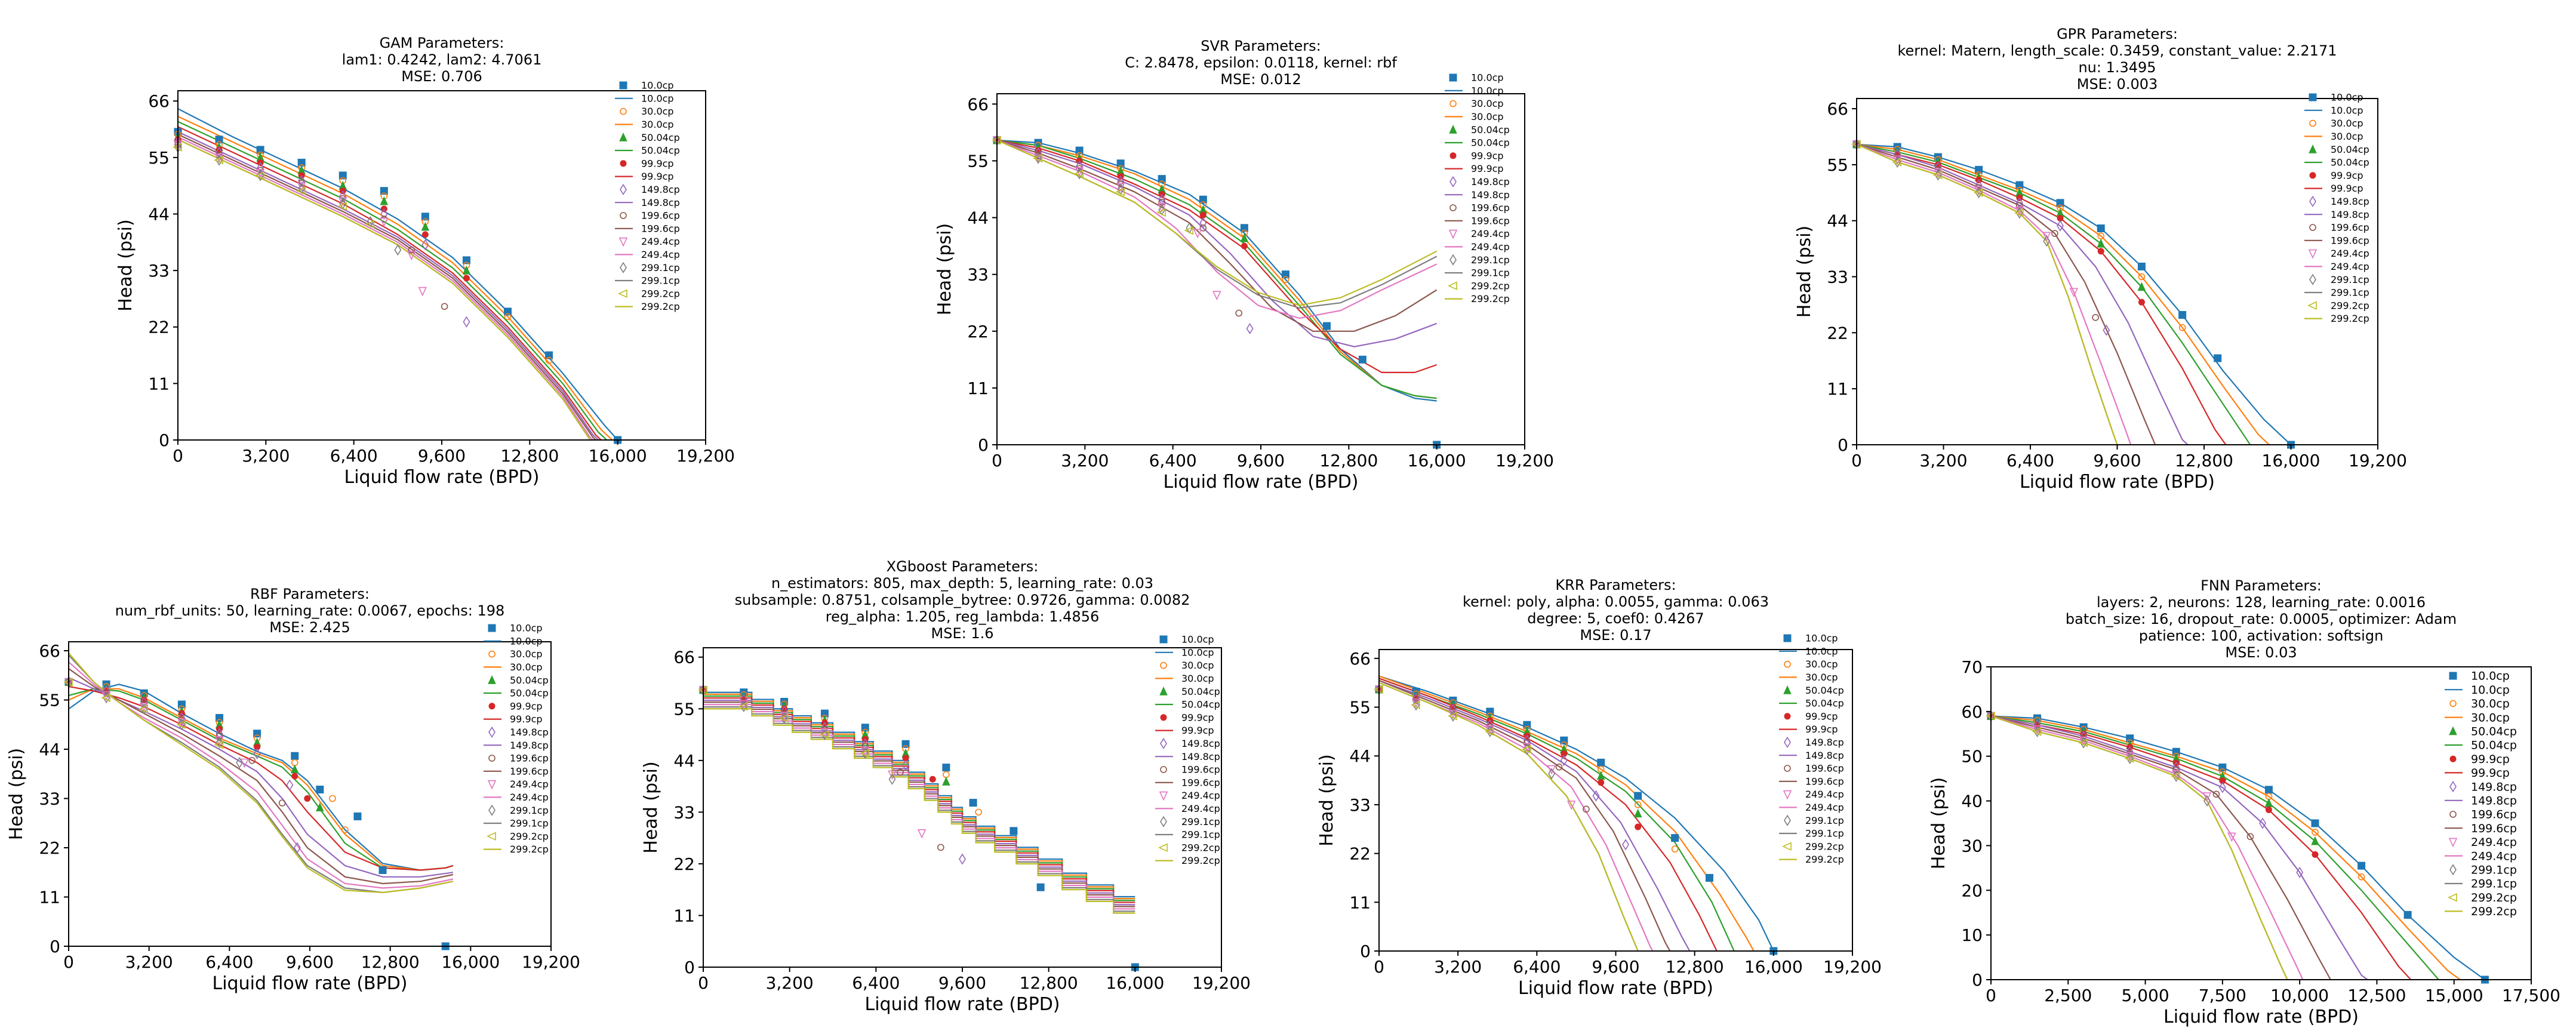  Describe the element at coordinates (1837, 333) in the screenshot. I see `y-tick-label: 22` at that location.